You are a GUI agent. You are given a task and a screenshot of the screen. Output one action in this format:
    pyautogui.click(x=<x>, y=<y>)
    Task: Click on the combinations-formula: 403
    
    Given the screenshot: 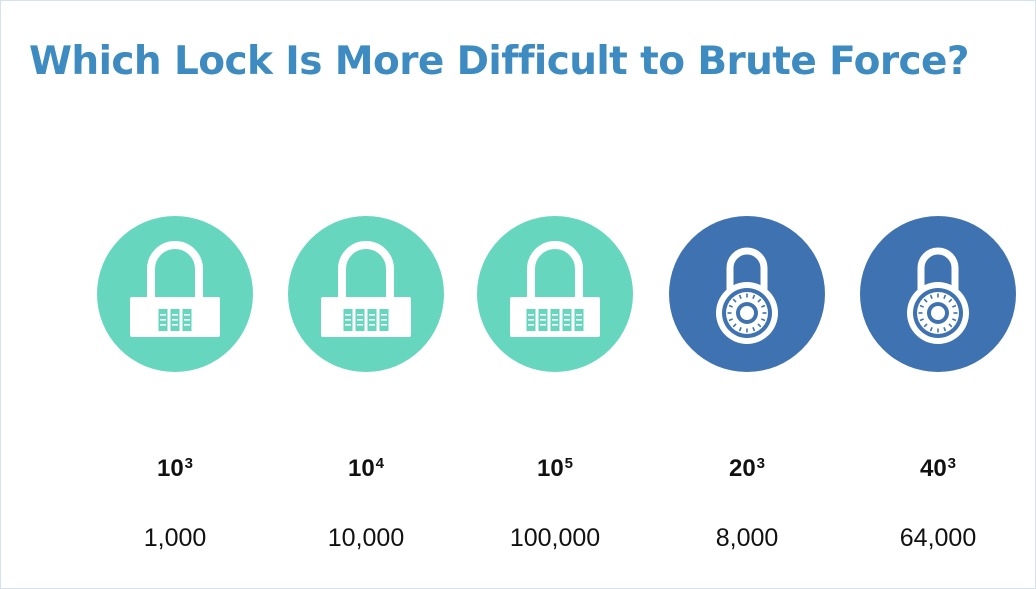 What is the action you would take?
    pyautogui.click(x=938, y=469)
    